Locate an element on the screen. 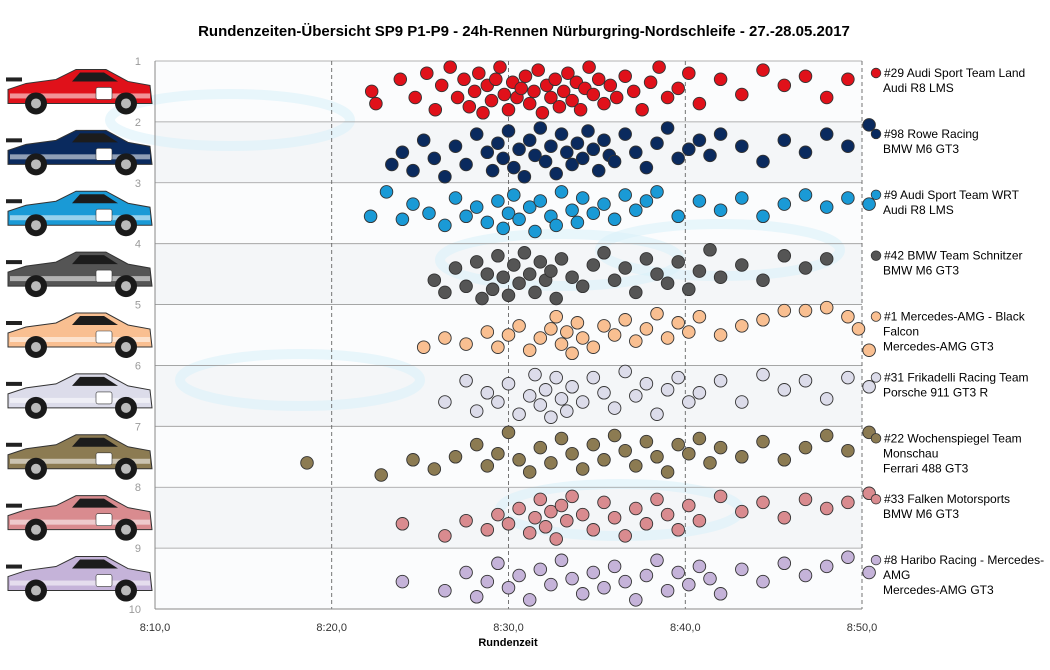 This screenshot has width=1050, height=670. y-tick-label: 6 is located at coordinates (138, 366).